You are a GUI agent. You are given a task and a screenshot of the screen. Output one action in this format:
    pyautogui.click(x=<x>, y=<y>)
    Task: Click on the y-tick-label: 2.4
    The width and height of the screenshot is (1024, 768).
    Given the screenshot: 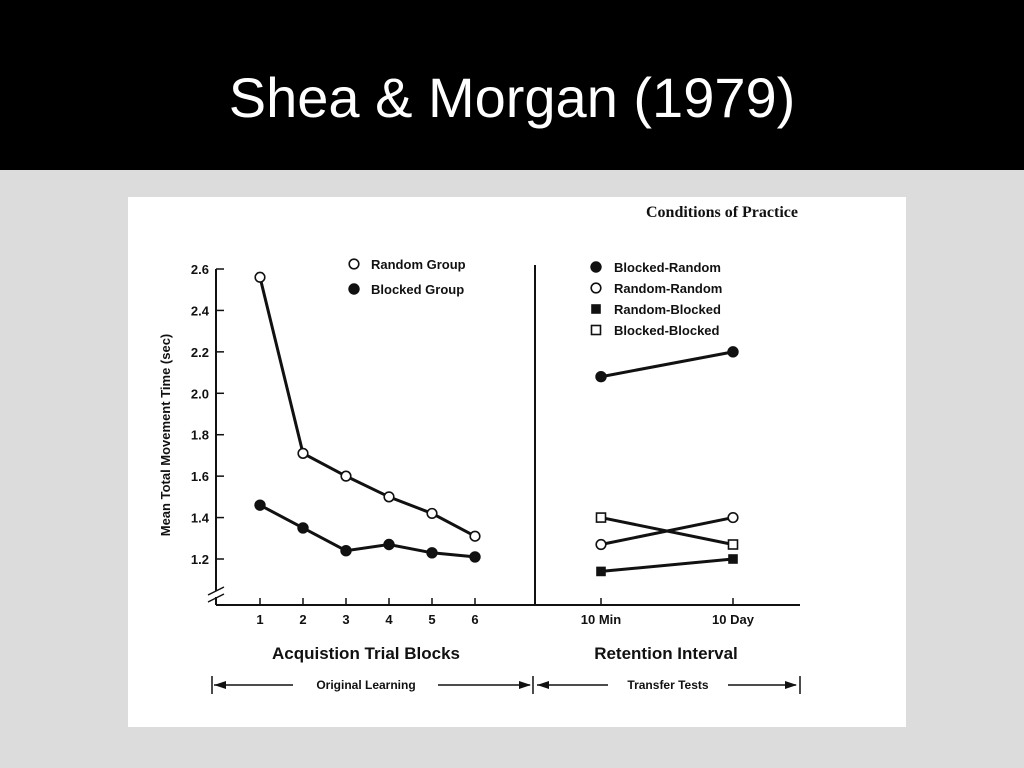 What is the action you would take?
    pyautogui.click(x=200, y=310)
    